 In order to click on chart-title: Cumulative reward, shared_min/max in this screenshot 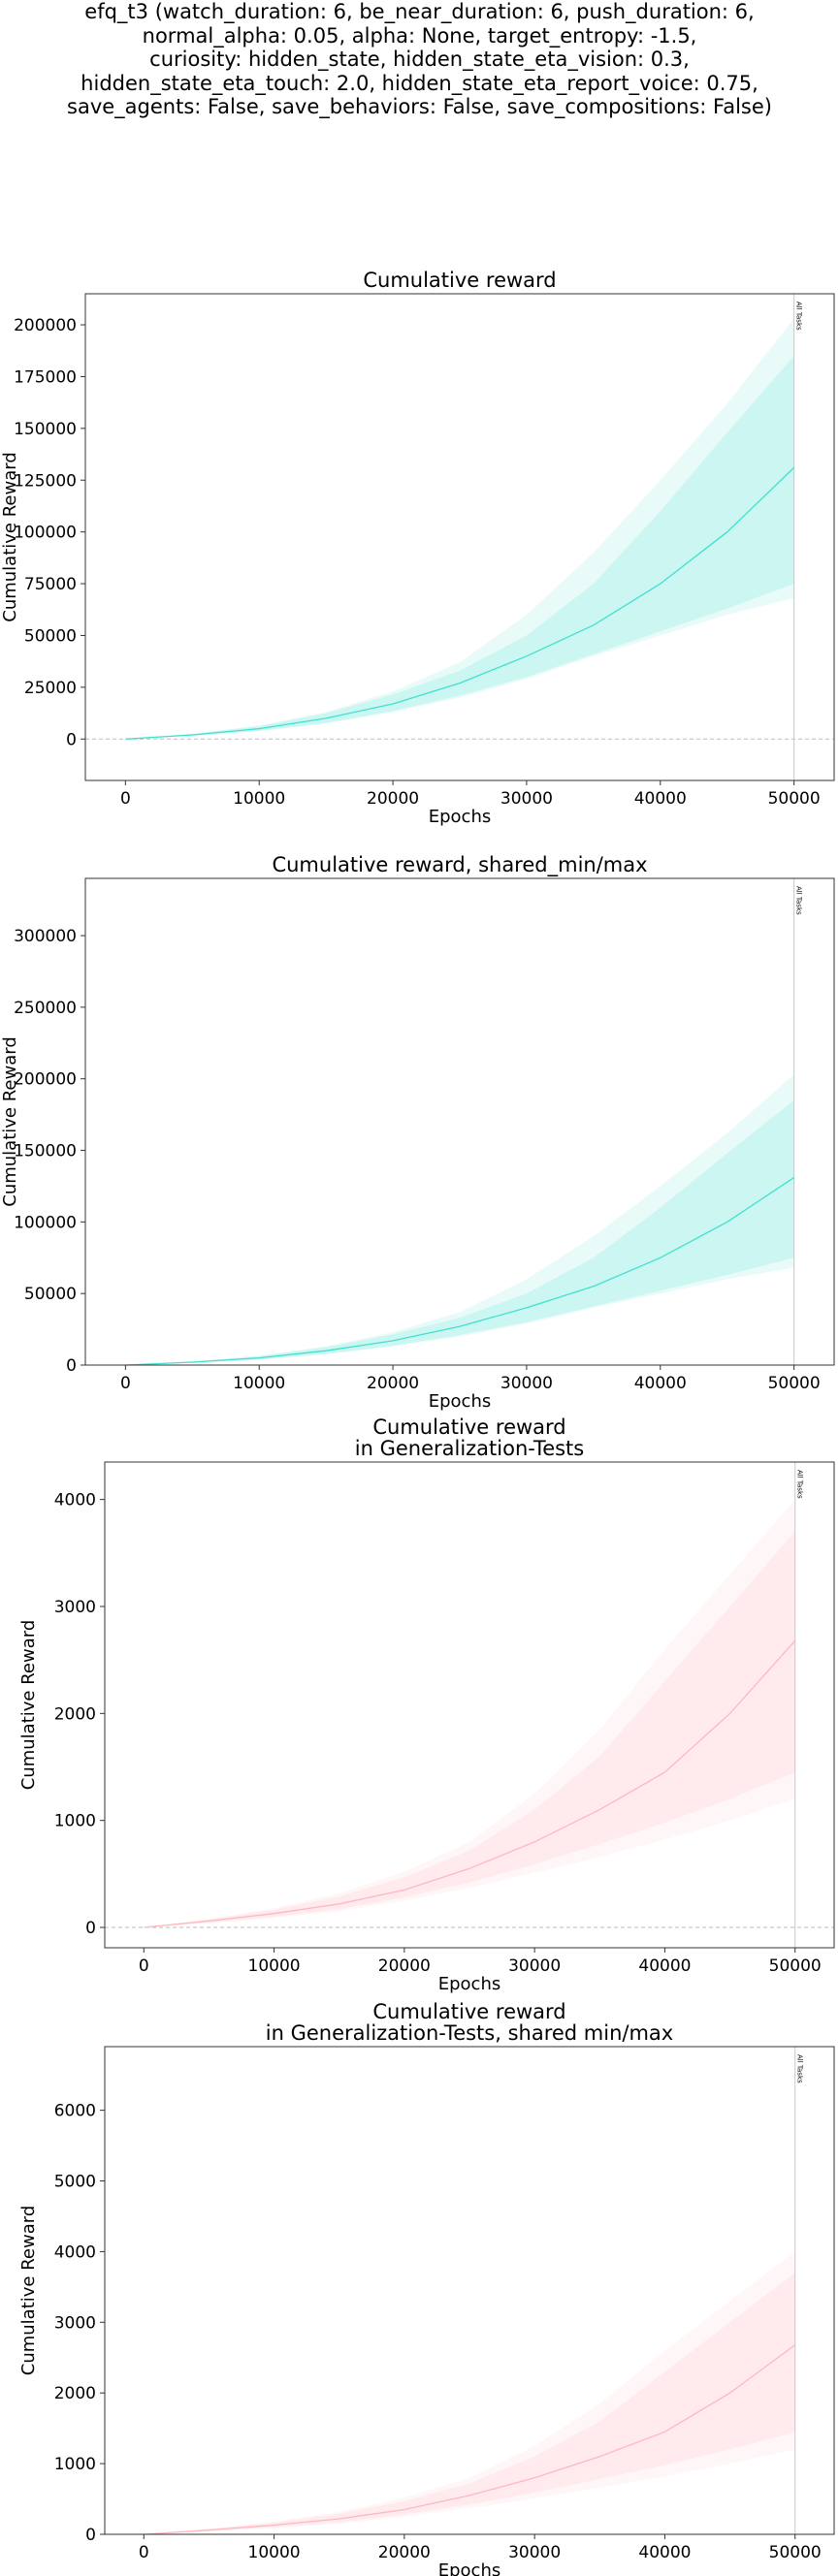, I will do `click(459, 865)`.